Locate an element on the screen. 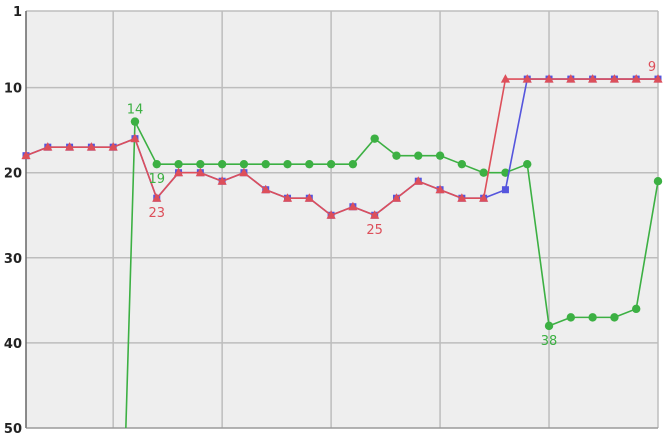 The image size is (666, 435). y-tick-label: 30 is located at coordinates (13, 259).